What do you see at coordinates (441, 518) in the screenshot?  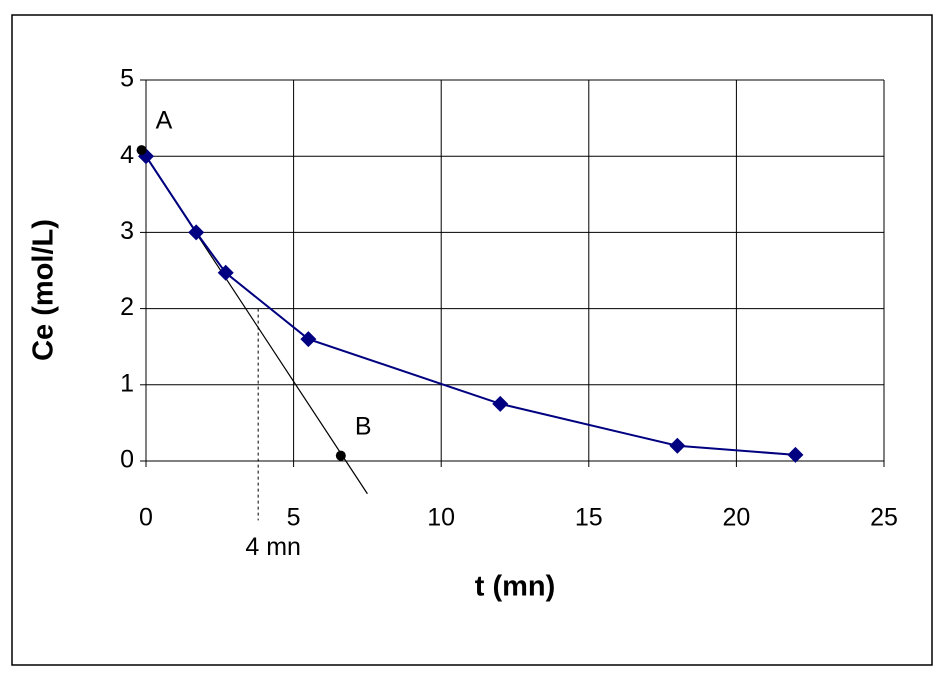 I see `x-tick-label: 10` at bounding box center [441, 518].